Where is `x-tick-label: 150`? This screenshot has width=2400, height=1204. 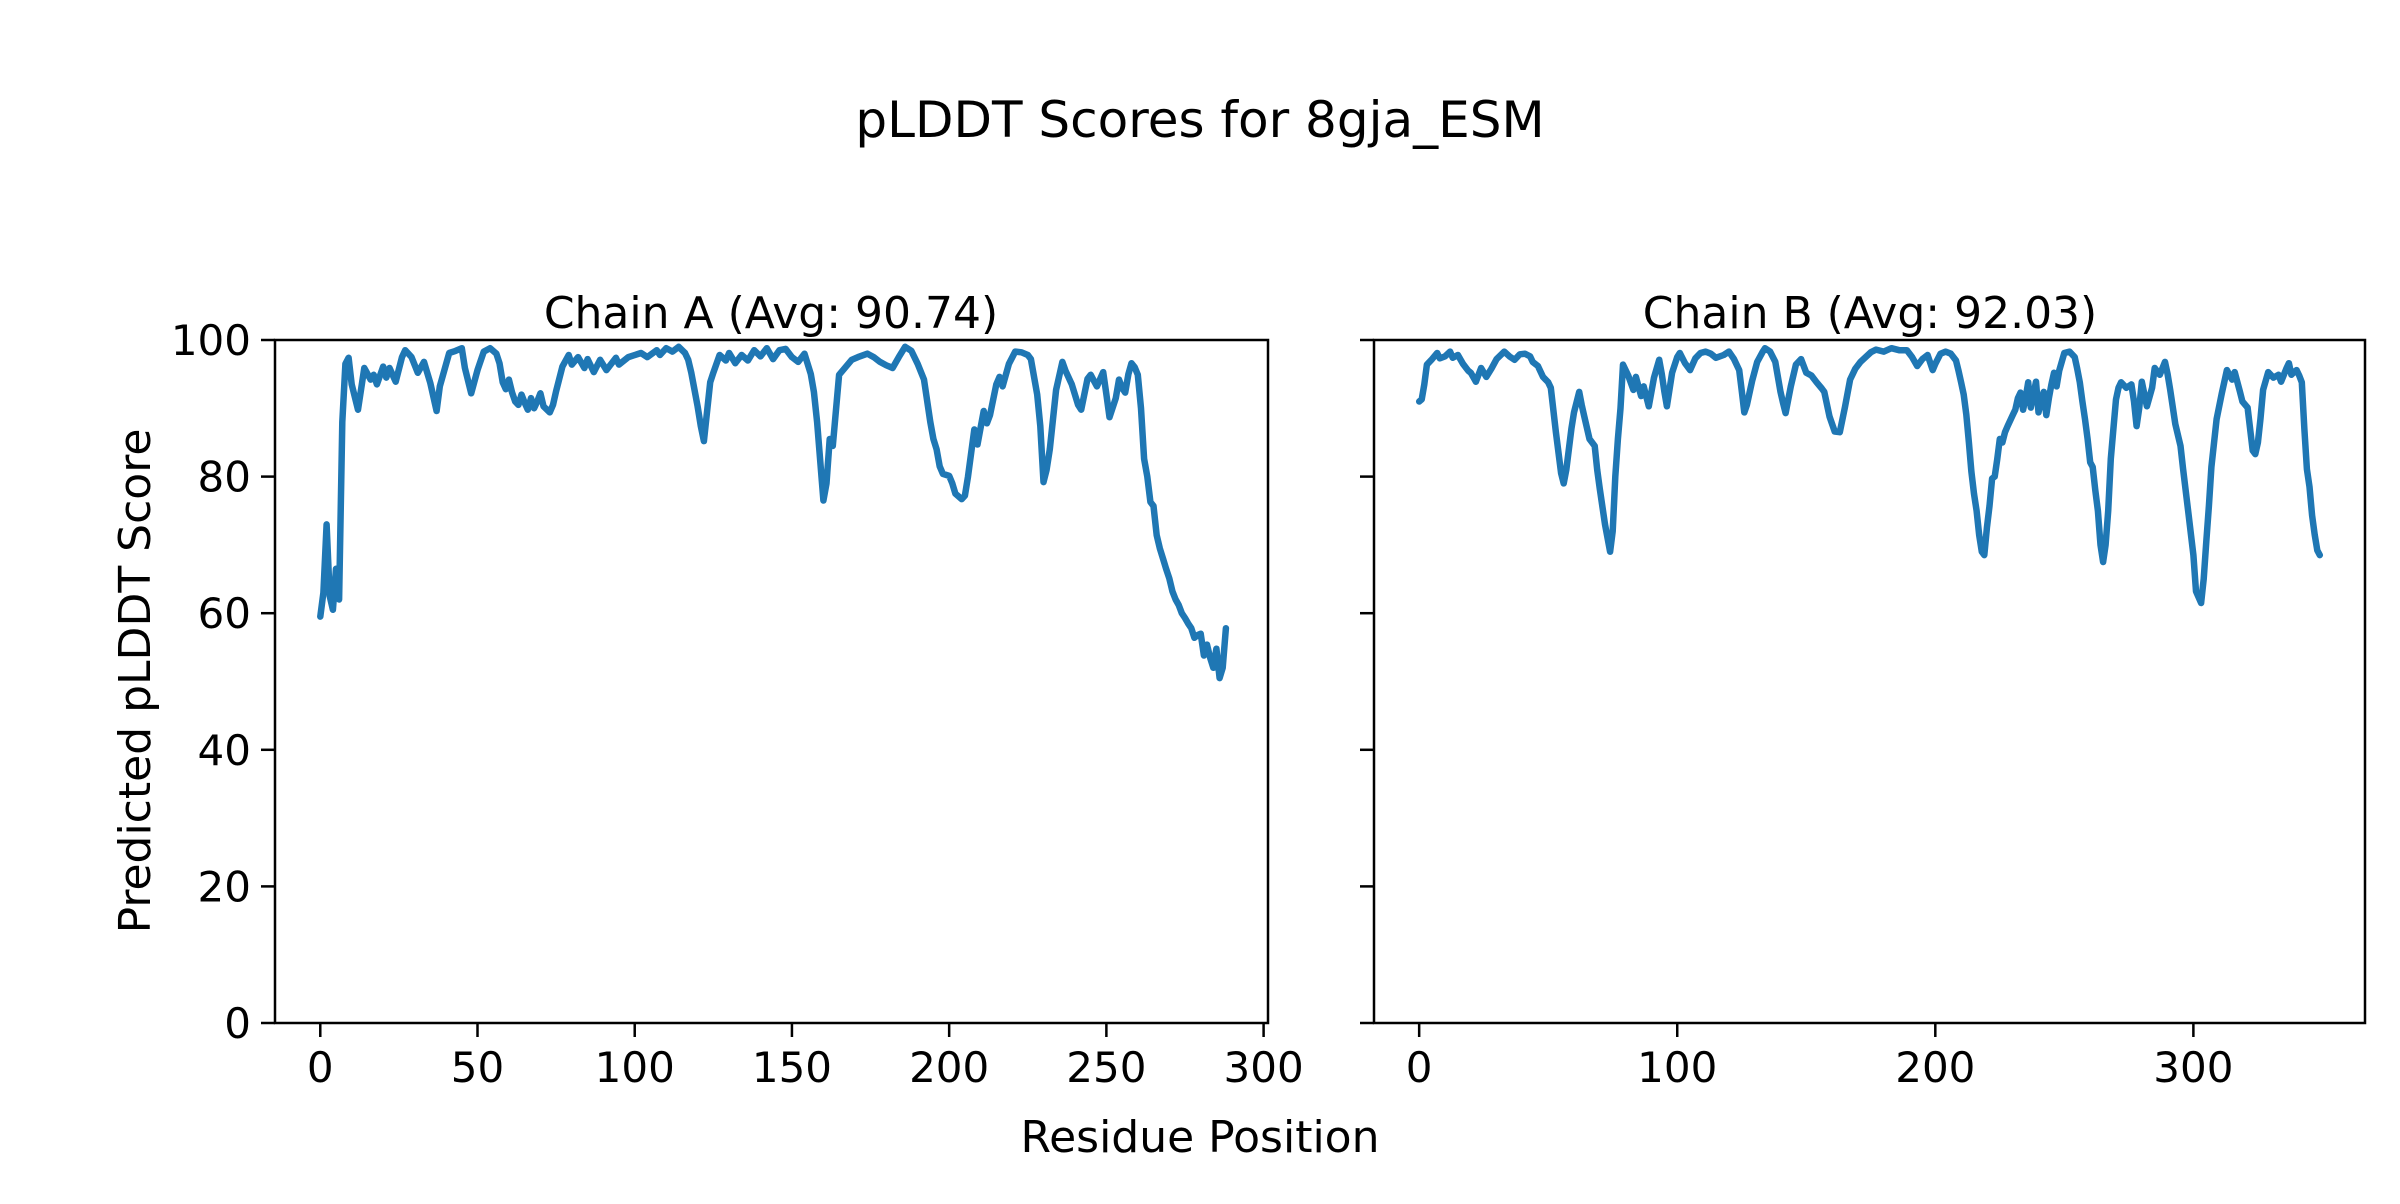
x-tick-label: 150 is located at coordinates (792, 1067).